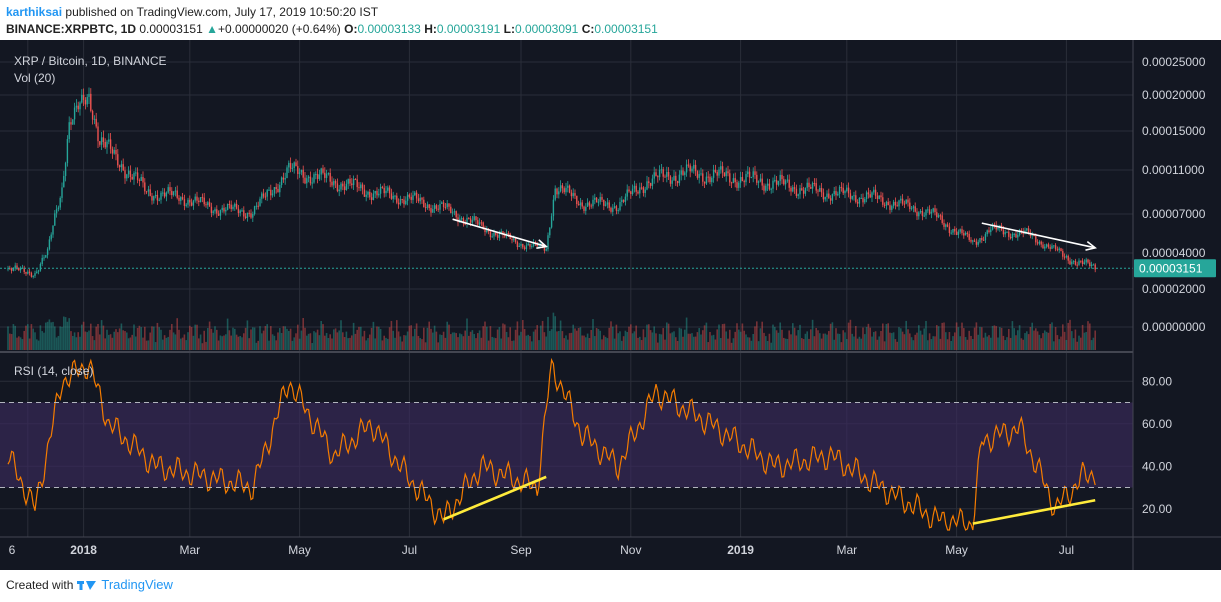 This screenshot has width=1221, height=602. What do you see at coordinates (137, 584) in the screenshot?
I see `tradingview-brand: TradingView` at bounding box center [137, 584].